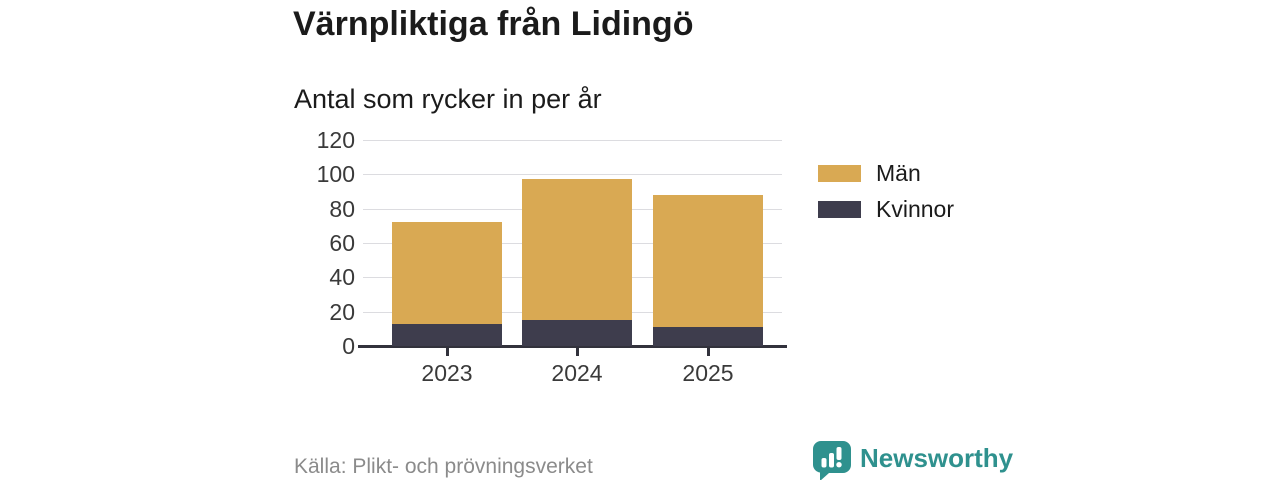  What do you see at coordinates (342, 243) in the screenshot?
I see `y-axis-tick-label: 60` at bounding box center [342, 243].